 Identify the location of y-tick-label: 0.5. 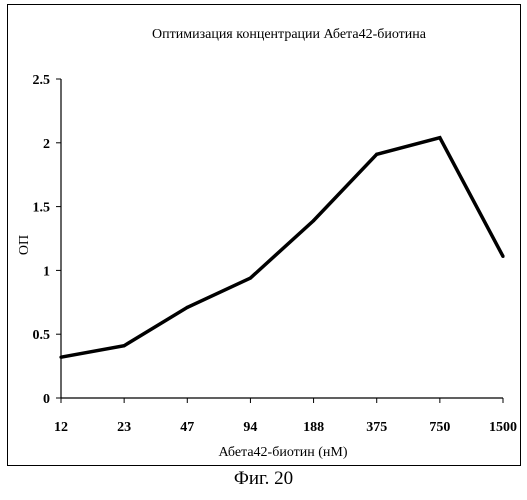
(42, 335).